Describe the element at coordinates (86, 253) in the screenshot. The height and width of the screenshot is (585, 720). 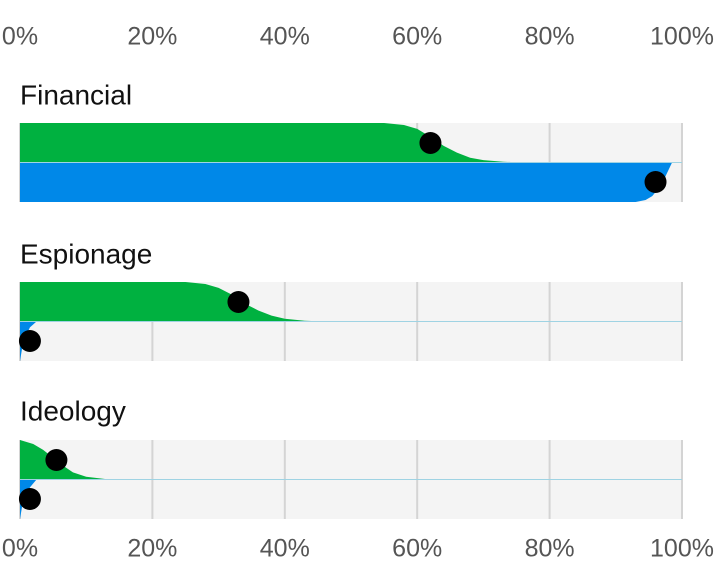
I see `panel-title: Espionage` at that location.